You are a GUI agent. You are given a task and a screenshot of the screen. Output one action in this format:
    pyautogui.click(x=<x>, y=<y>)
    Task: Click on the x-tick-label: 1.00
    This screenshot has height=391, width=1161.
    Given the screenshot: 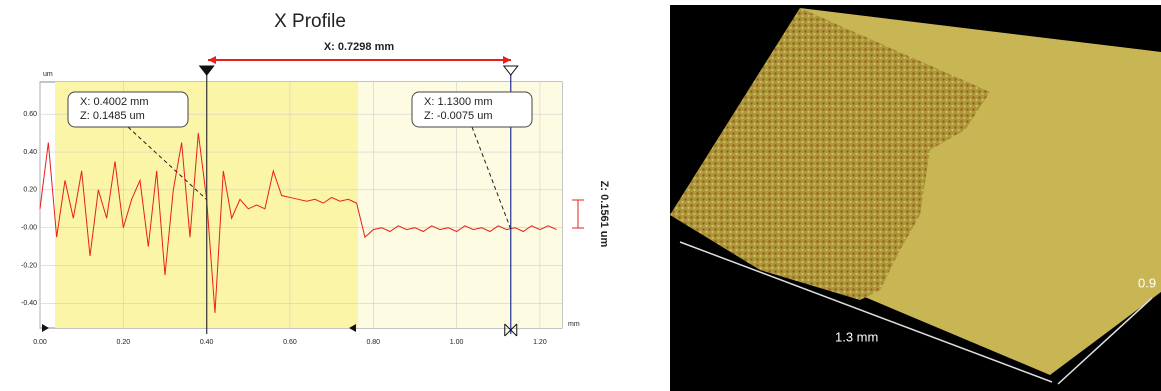 What is the action you would take?
    pyautogui.click(x=457, y=342)
    